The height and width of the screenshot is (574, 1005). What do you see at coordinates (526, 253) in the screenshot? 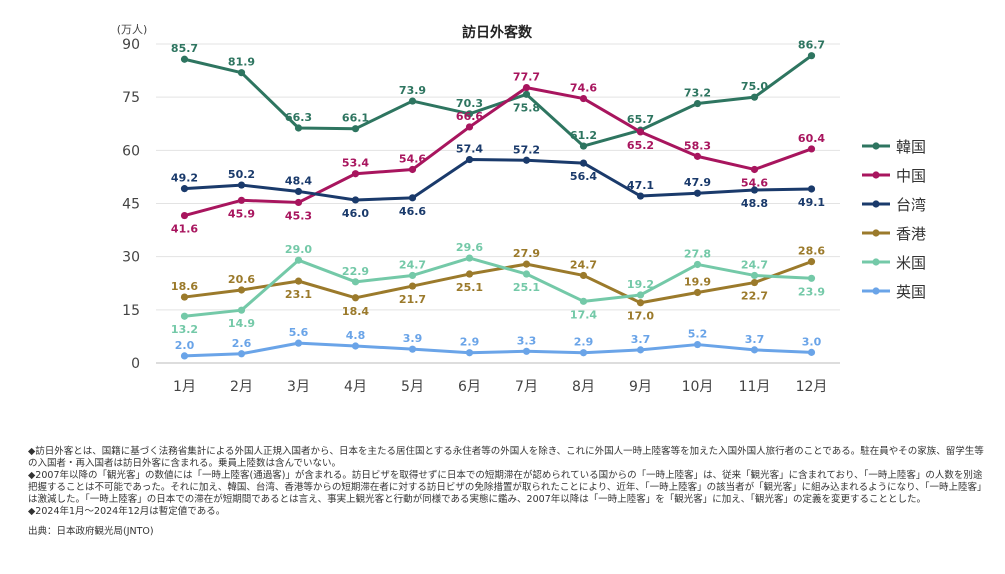
I see `data-label: 27.9` at bounding box center [526, 253].